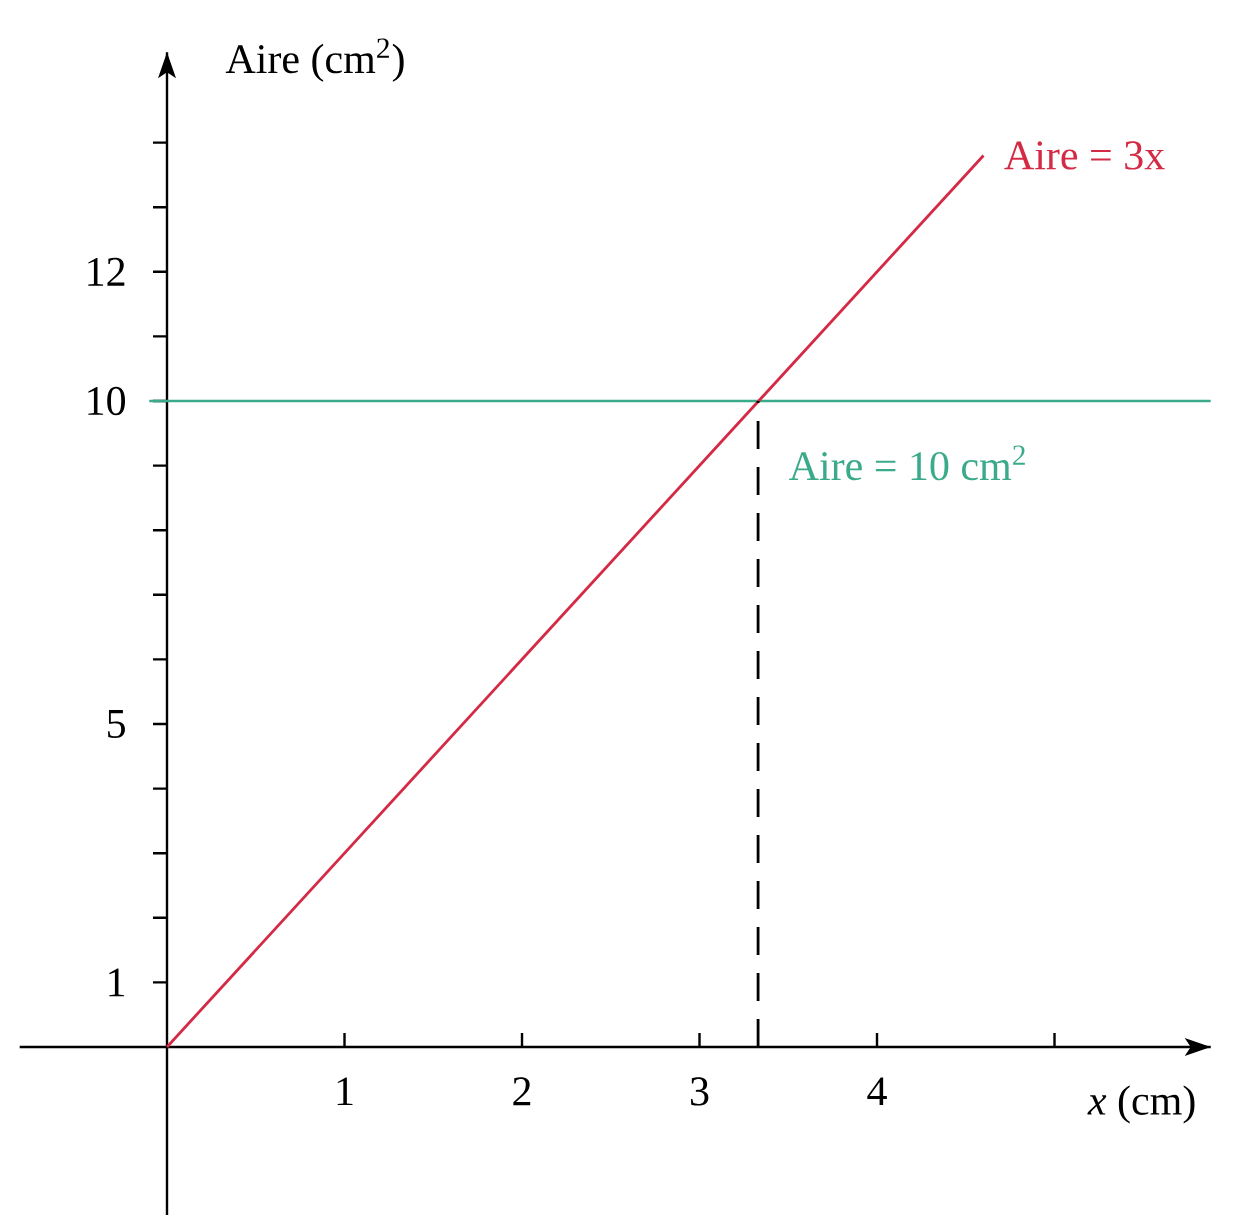  Describe the element at coordinates (117, 982) in the screenshot. I see `y-tick-label: 1` at that location.